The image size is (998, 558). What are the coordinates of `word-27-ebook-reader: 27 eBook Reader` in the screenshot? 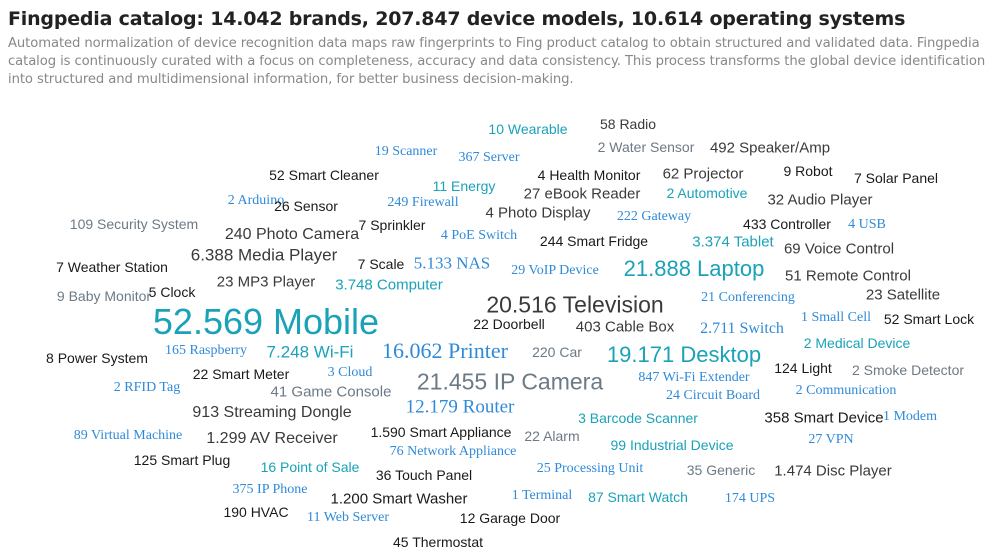 It's located at (582, 194).